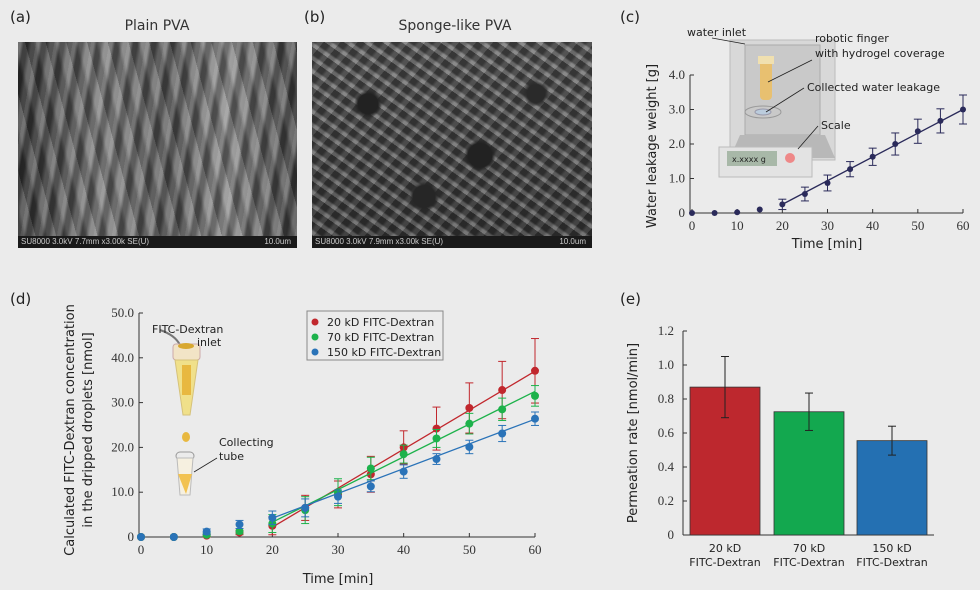 The width and height of the screenshot is (980, 590). Describe the element at coordinates (880, 53) in the screenshot. I see `annotation-hydrogel-coverage: with hydrogel coverage` at that location.